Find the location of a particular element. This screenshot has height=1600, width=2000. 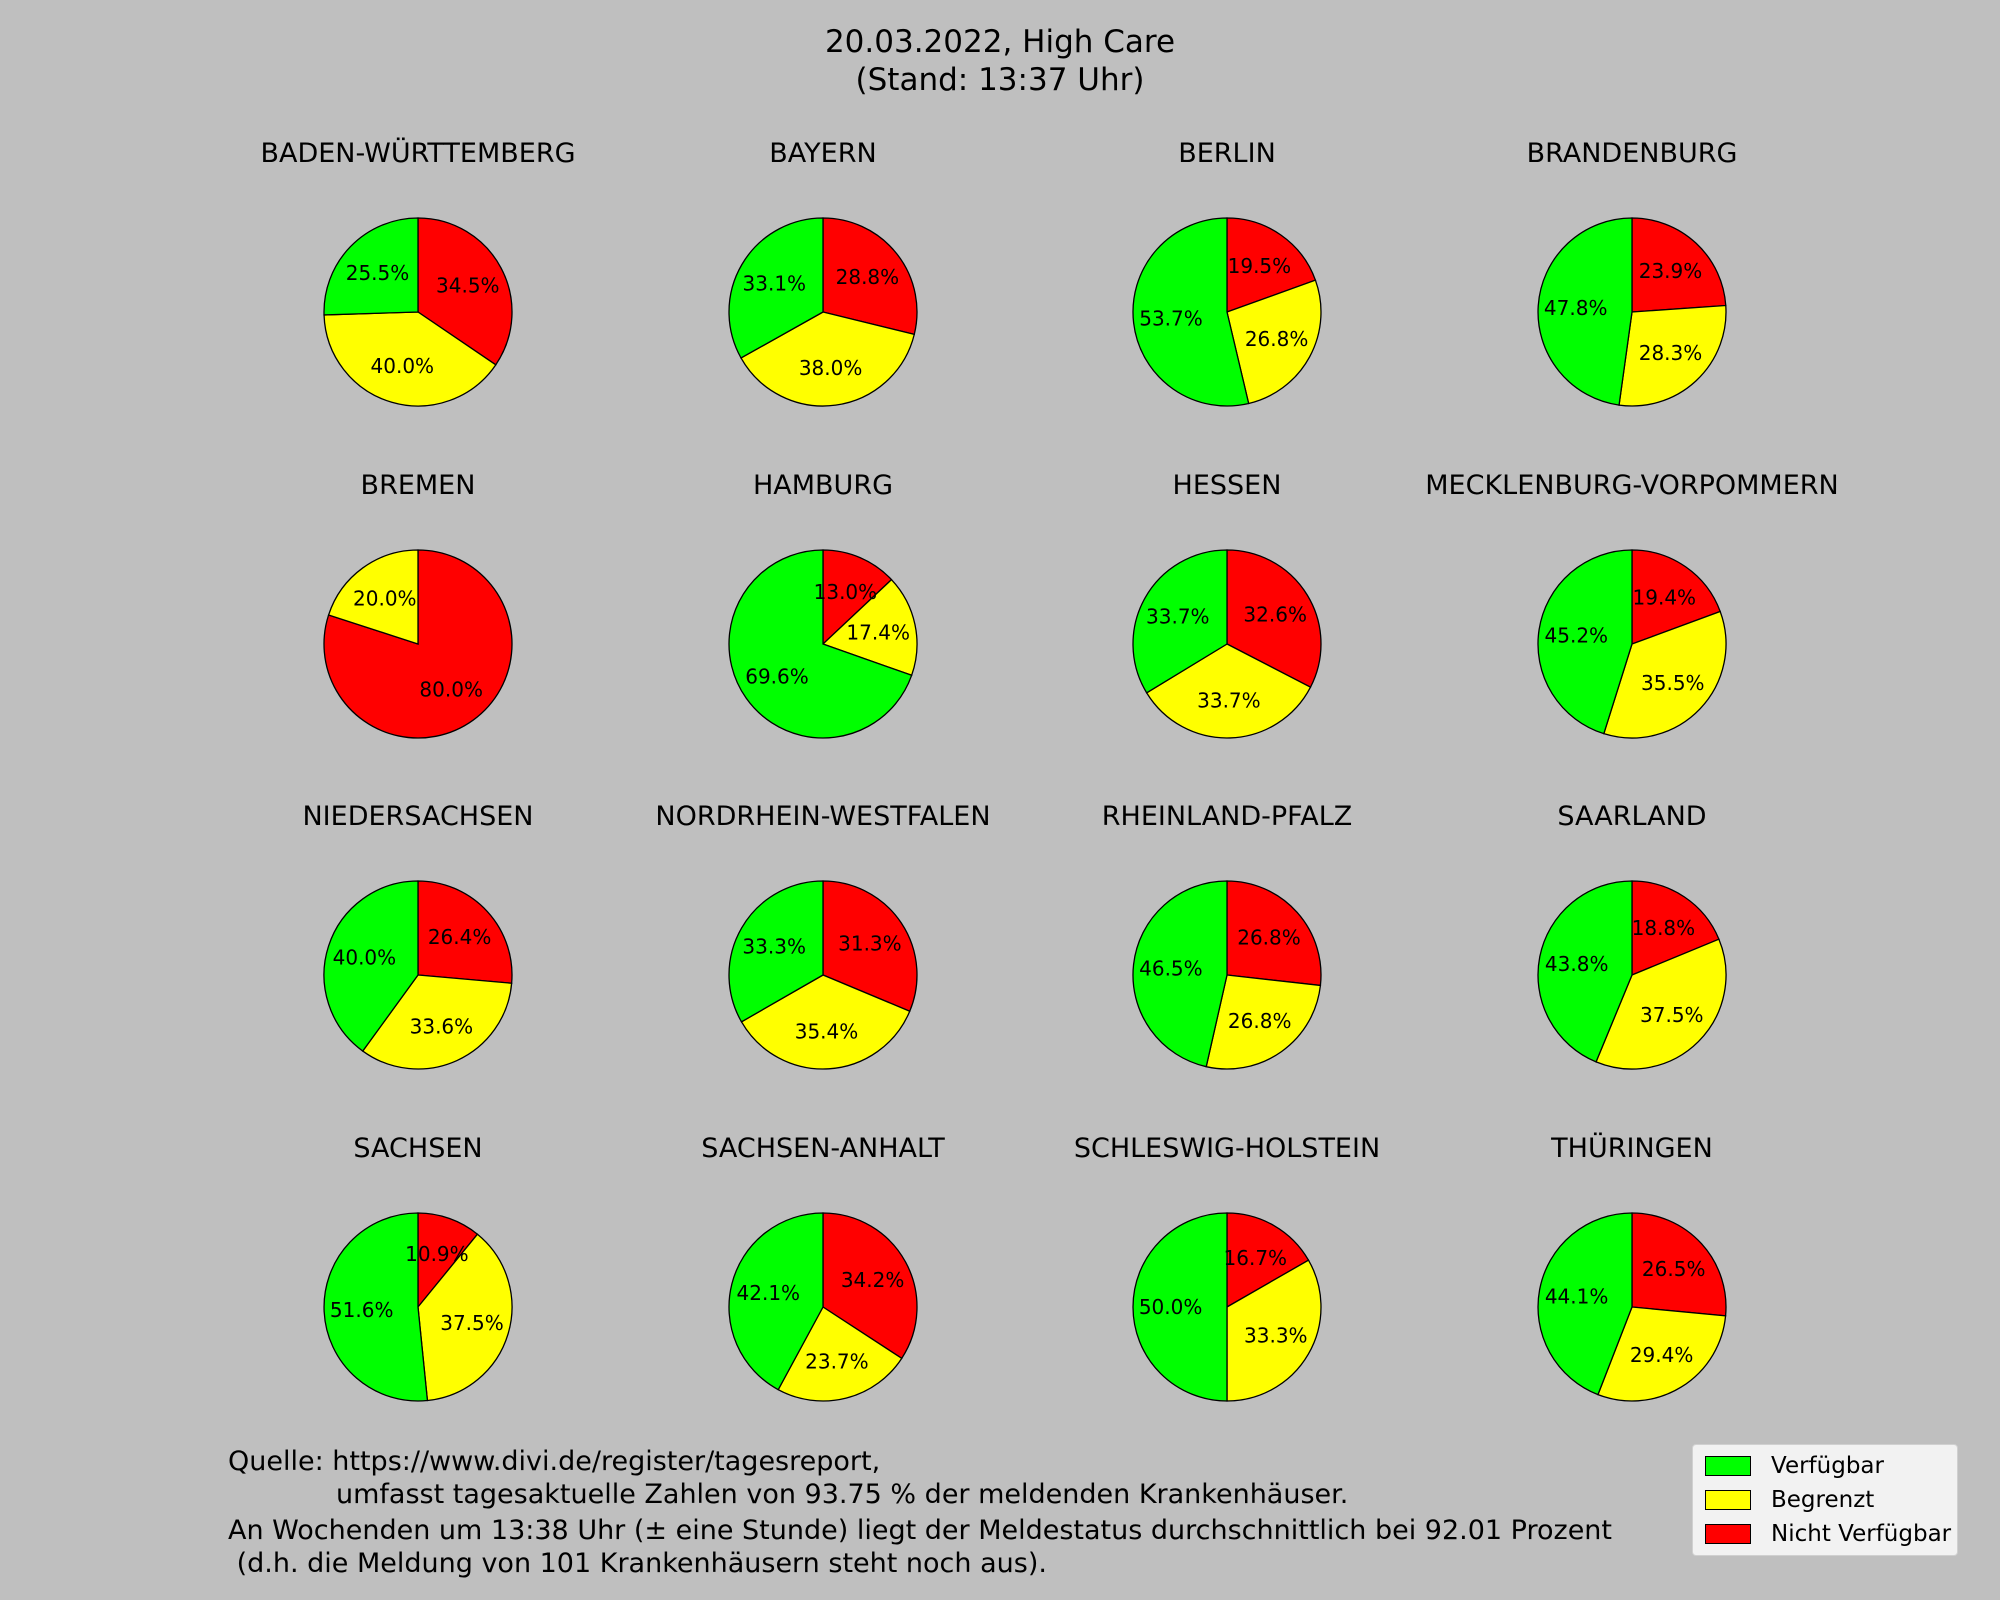

pie-label-nordrhein-westfalen-begrenzt: 35.4% is located at coordinates (827, 1031).